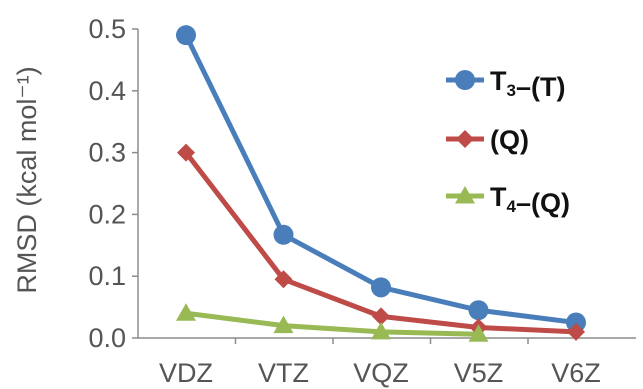 This screenshot has width=643, height=389. I want to click on x-tick-labels: VDZ VTZ VQZ V5Z V6Z, so click(380, 373).